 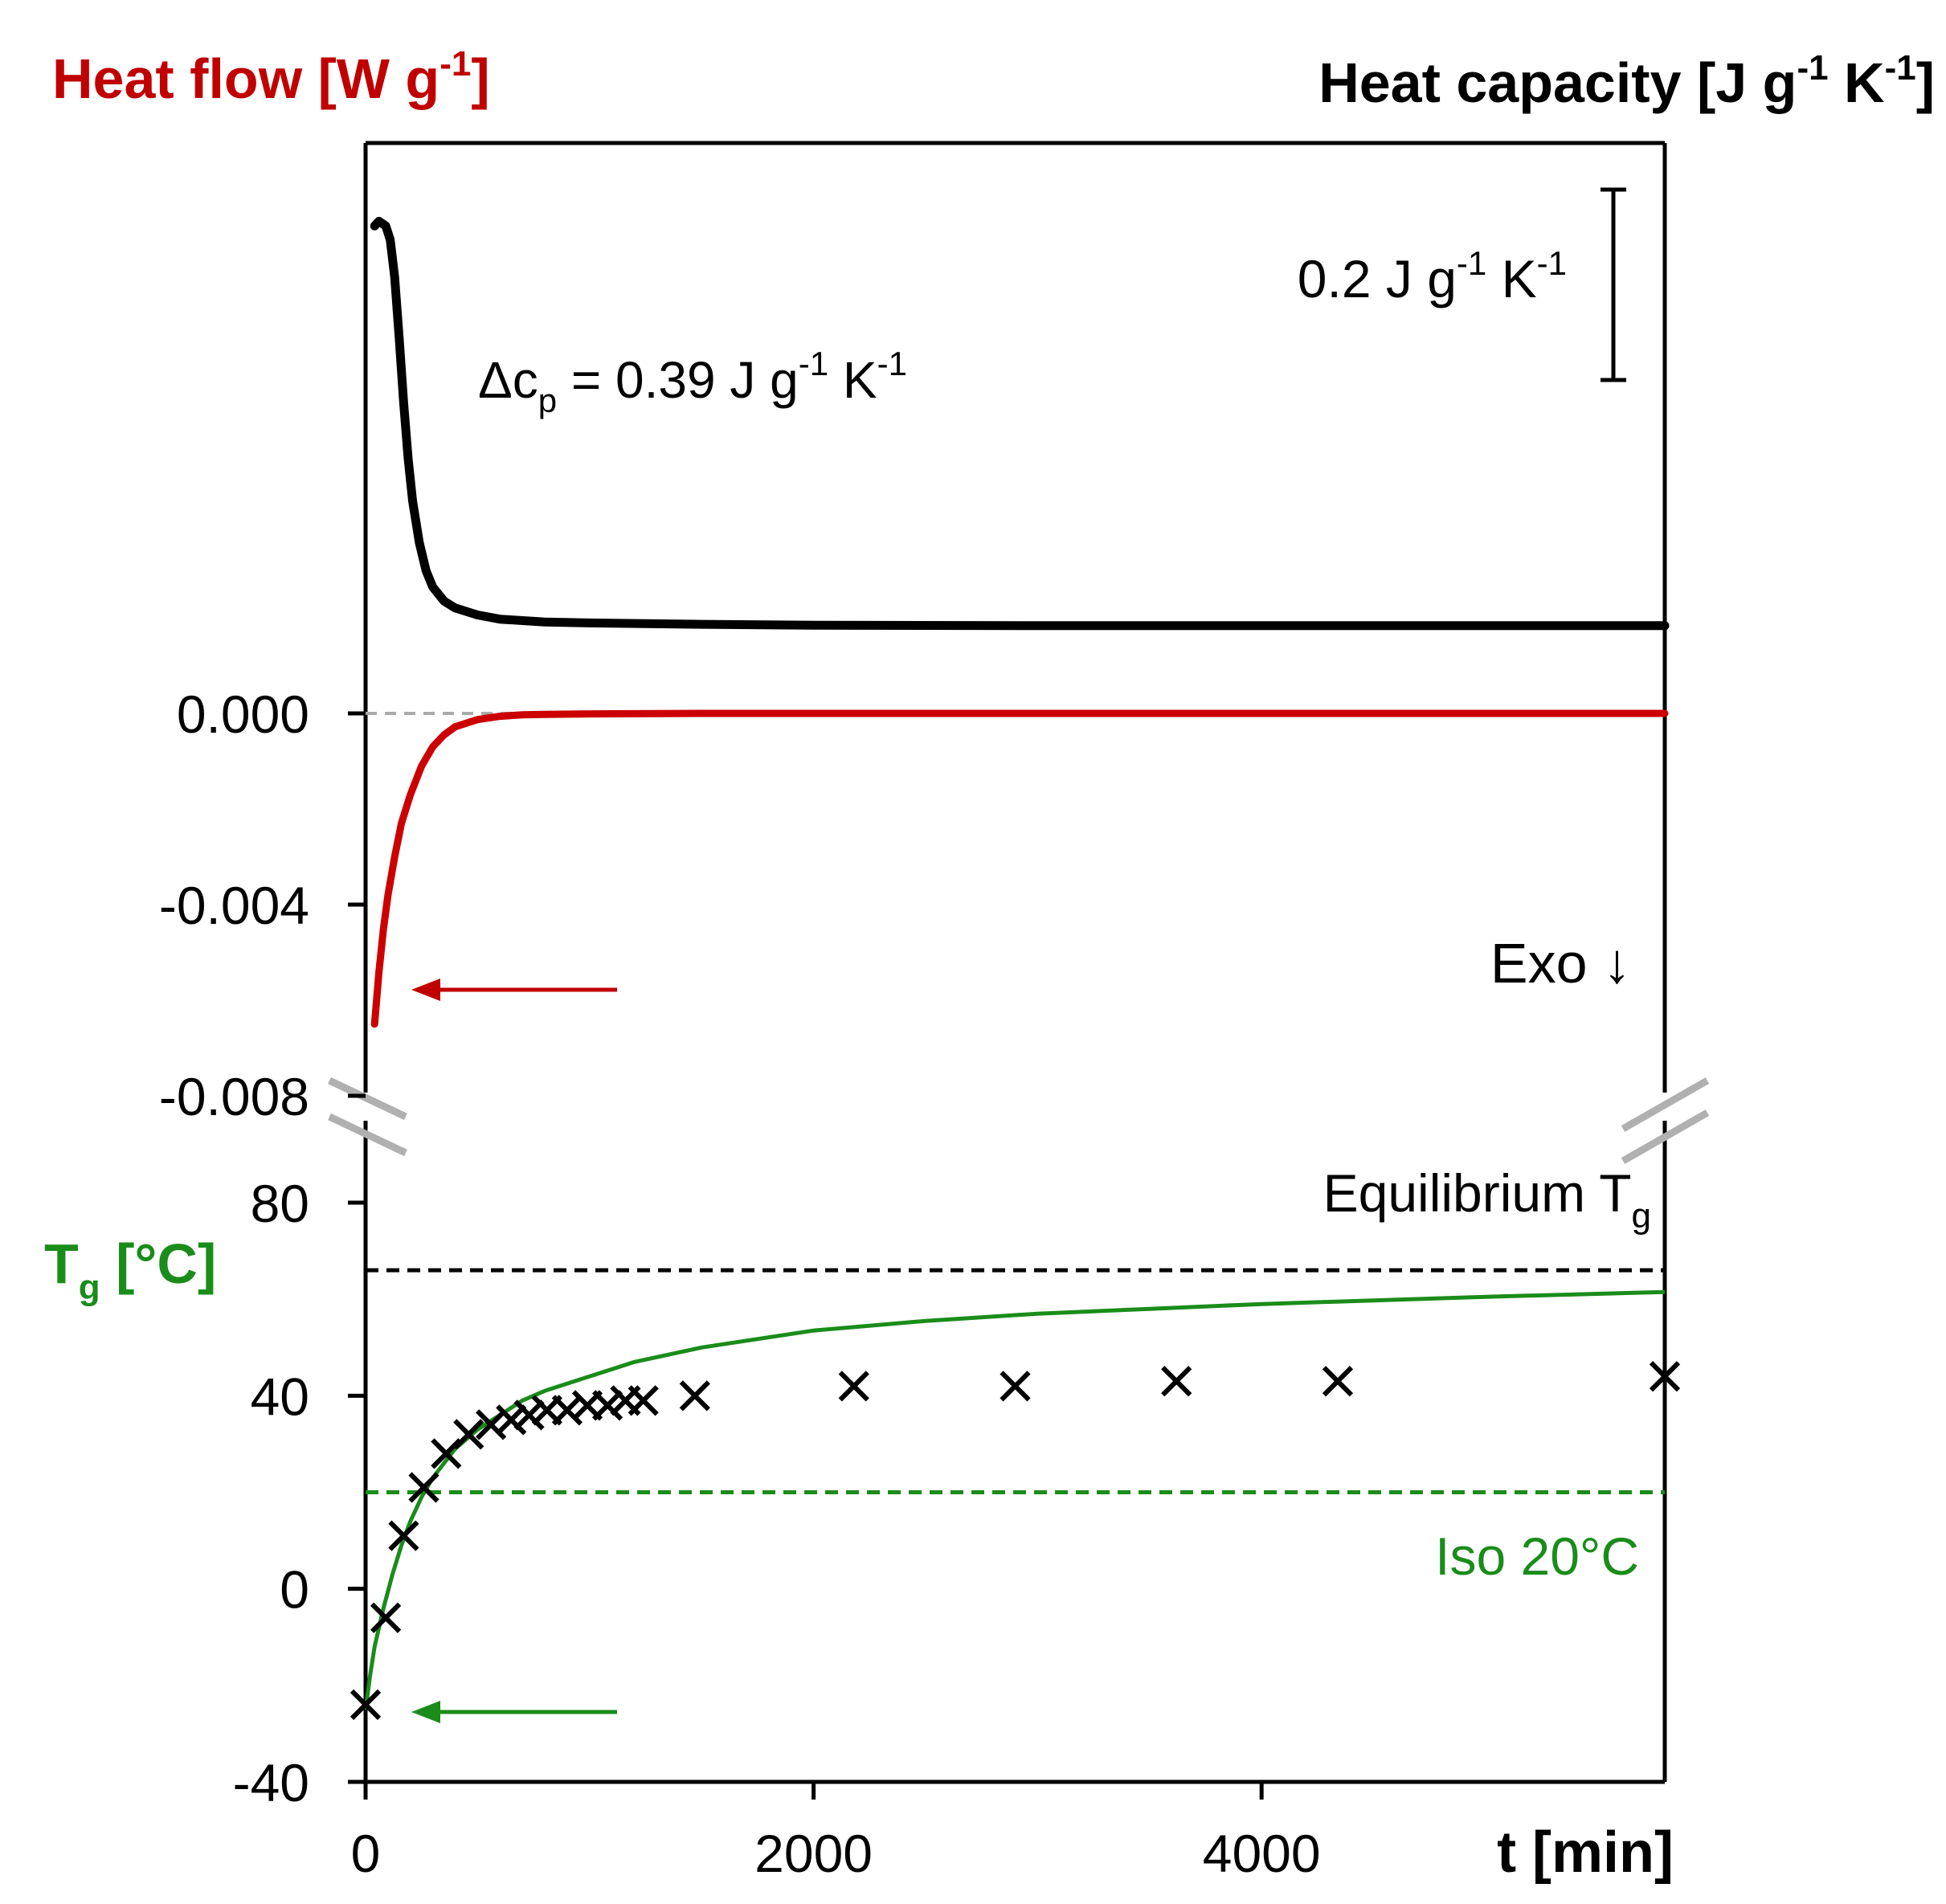 What do you see at coordinates (813, 1853) in the screenshot?
I see `x-tick-label: 2000` at bounding box center [813, 1853].